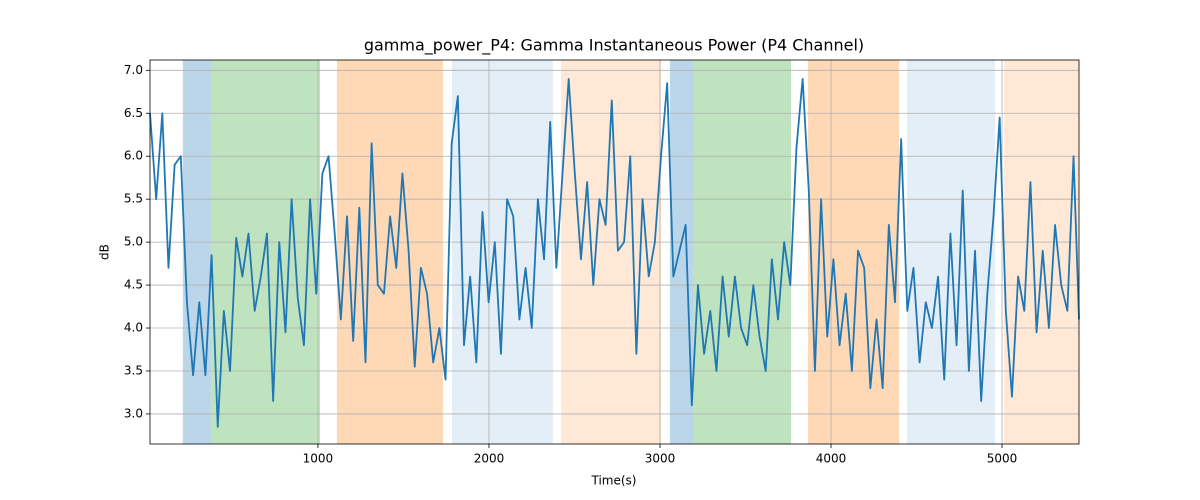 Image resolution: width=1200 pixels, height=500 pixels. I want to click on y-tick-label: 4.5, so click(133, 285).